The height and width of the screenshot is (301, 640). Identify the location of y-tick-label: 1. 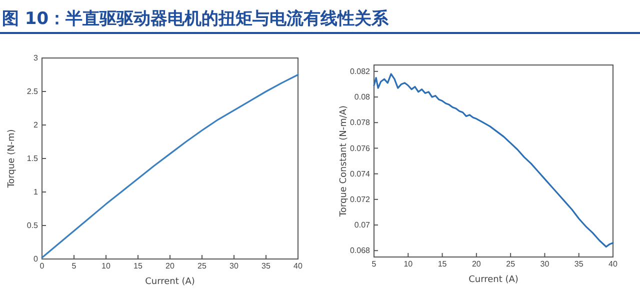
(36, 192).